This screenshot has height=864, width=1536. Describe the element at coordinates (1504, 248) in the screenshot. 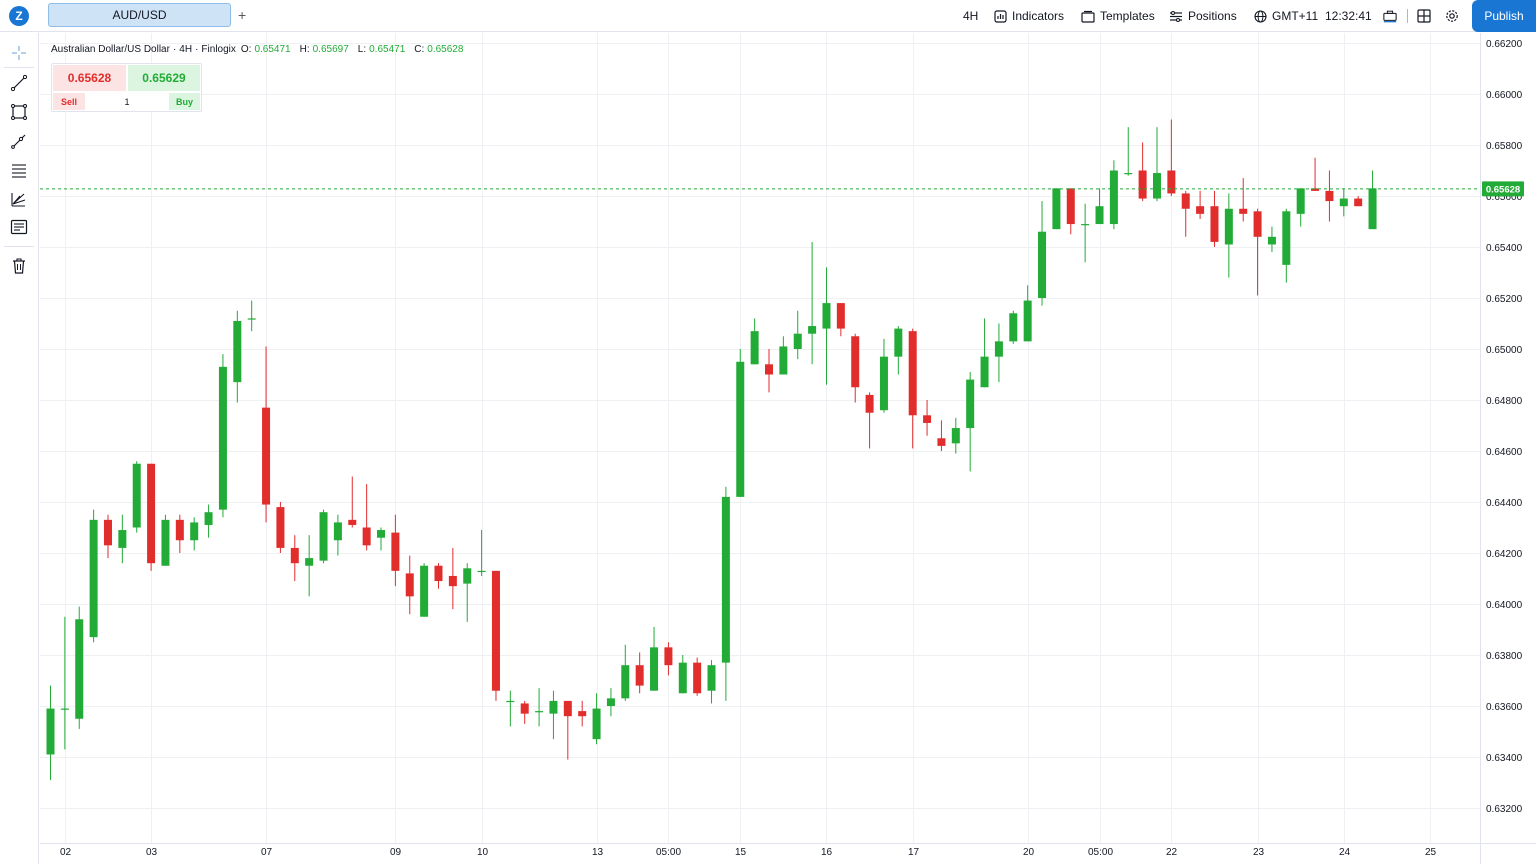

I see `y-axis-tick-label: 0.65400` at that location.